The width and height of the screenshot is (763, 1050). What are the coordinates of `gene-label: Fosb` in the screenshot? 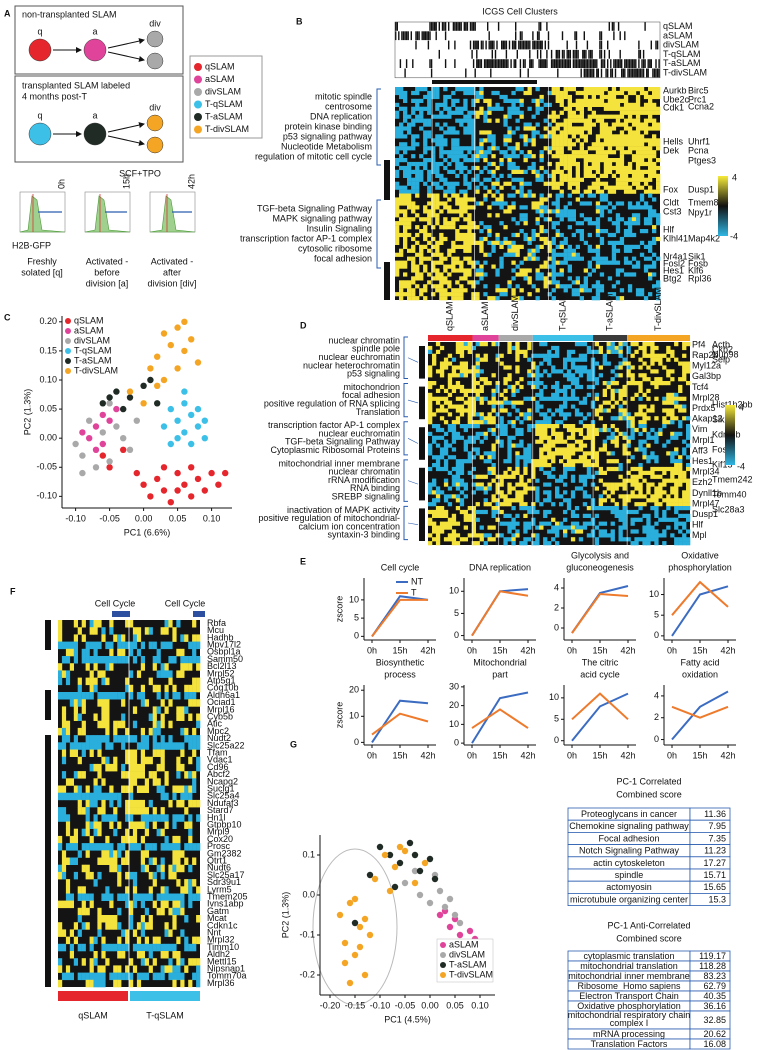 It's located at (698, 263).